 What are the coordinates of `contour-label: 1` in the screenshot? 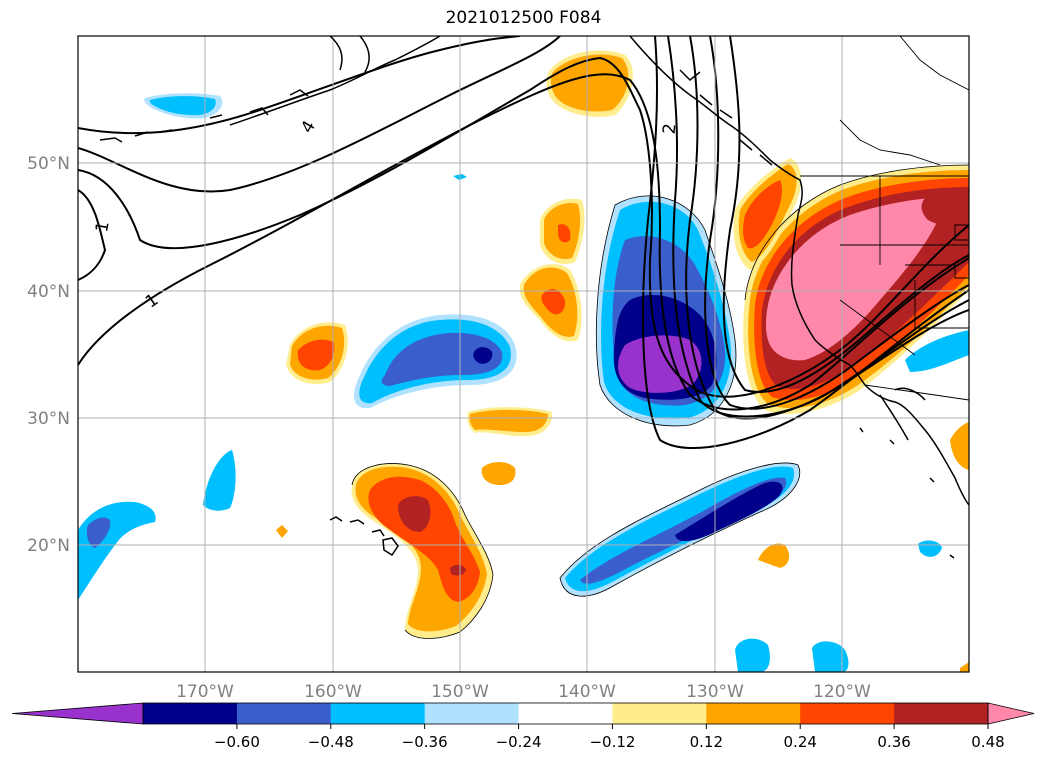 It's located at (103, 227).